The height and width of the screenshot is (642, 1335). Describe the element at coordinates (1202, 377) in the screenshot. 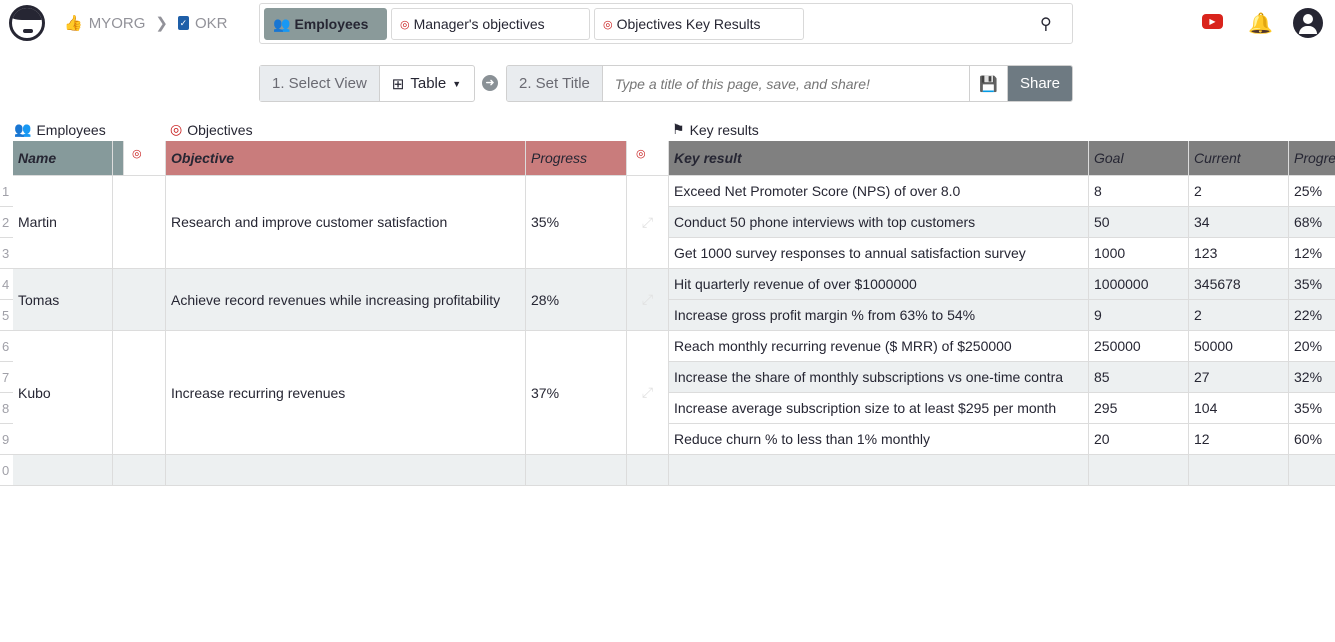

I see `cell-text: 27` at that location.